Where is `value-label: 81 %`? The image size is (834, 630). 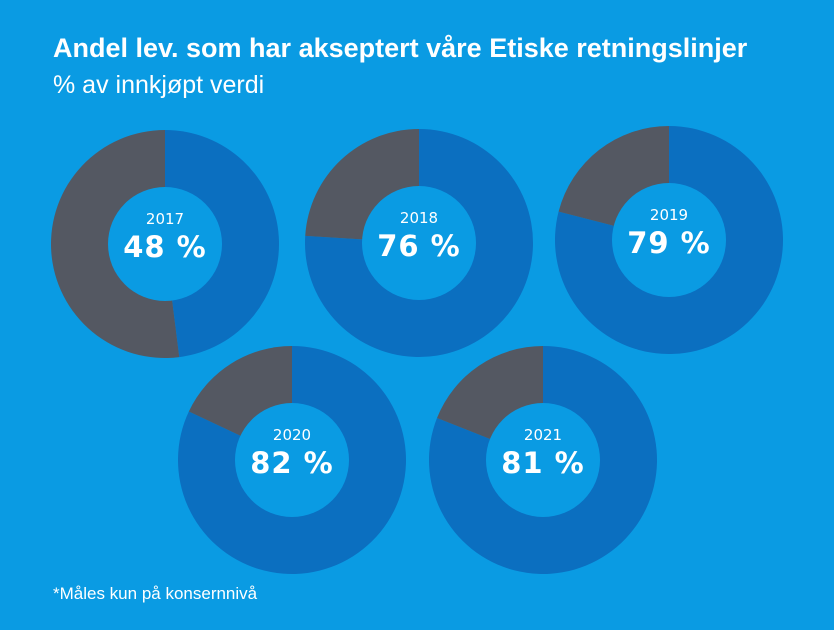 value-label: 81 % is located at coordinates (543, 463).